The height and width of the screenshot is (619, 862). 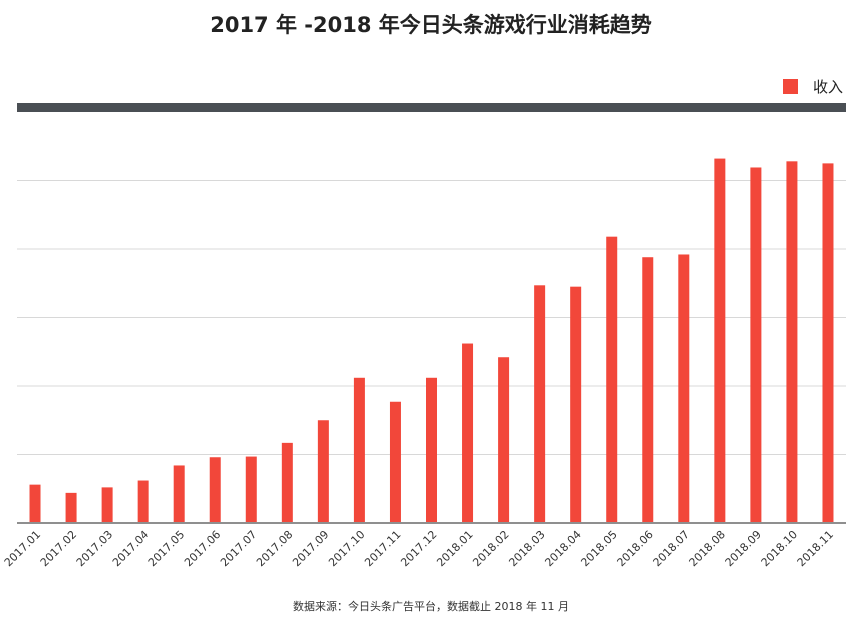 I want to click on bar-2017.12, so click(x=431, y=450).